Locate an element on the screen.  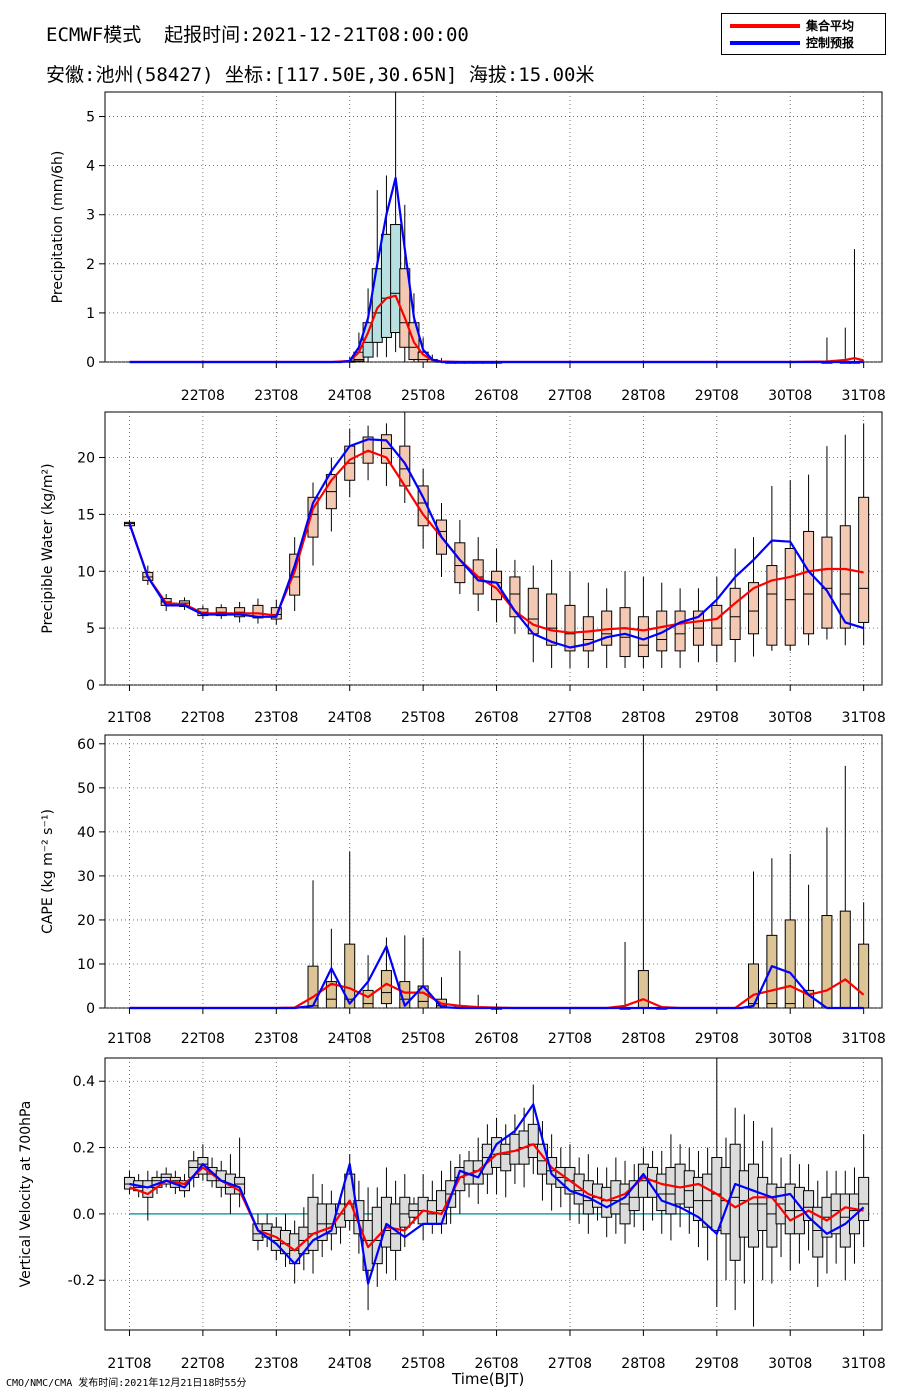
page-title: ECMWF模式 起报时间:2021-12-21T08:00:00 is located at coordinates (257, 35).